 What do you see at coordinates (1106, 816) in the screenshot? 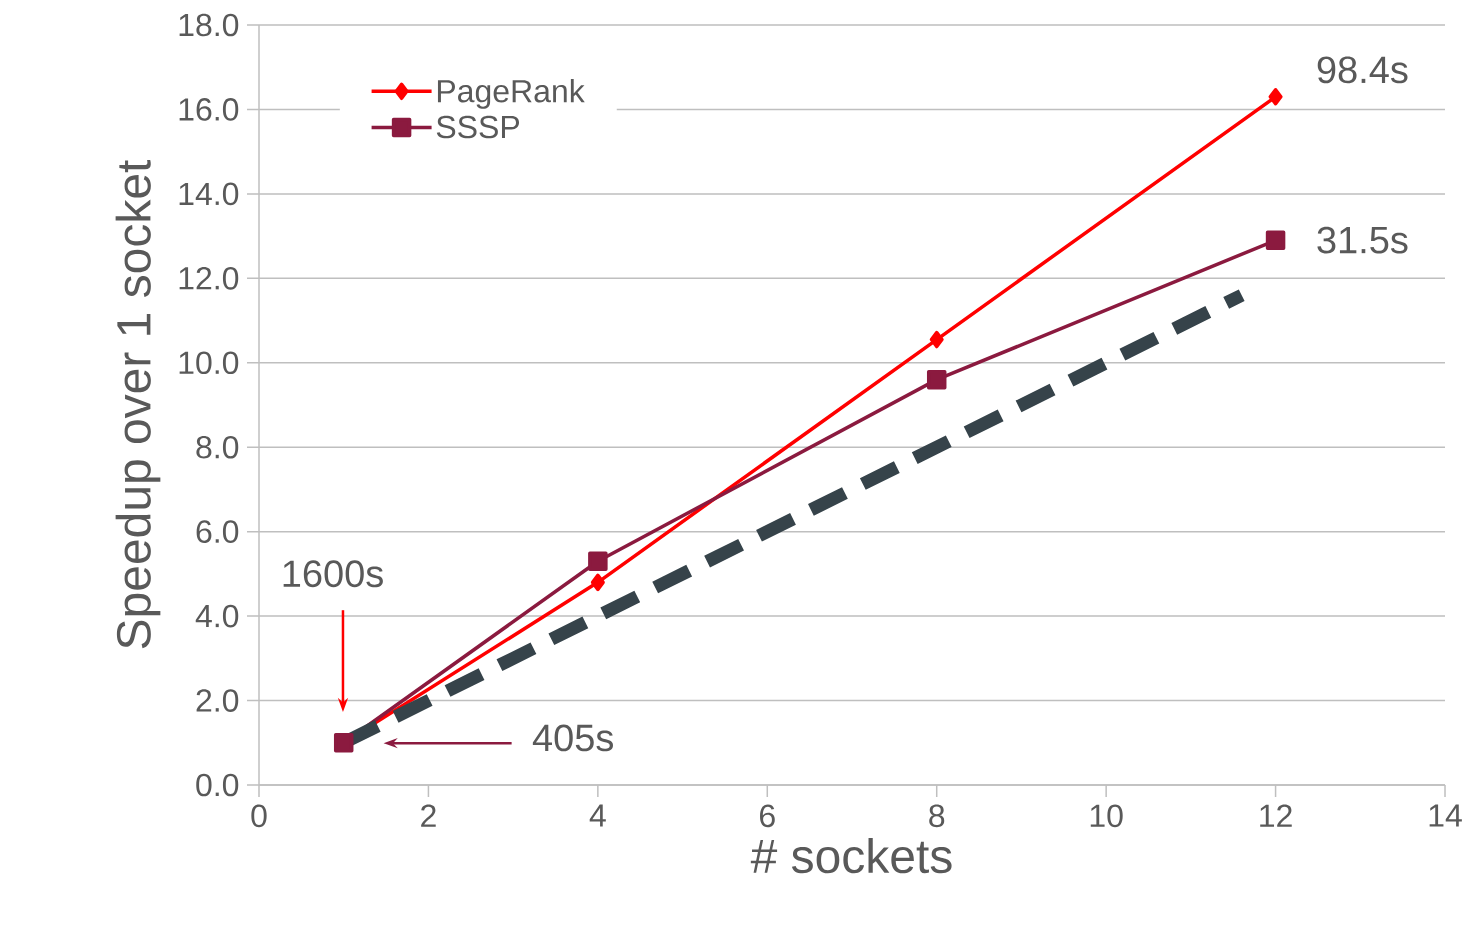
I see `x-tick-label: 10` at bounding box center [1106, 816].